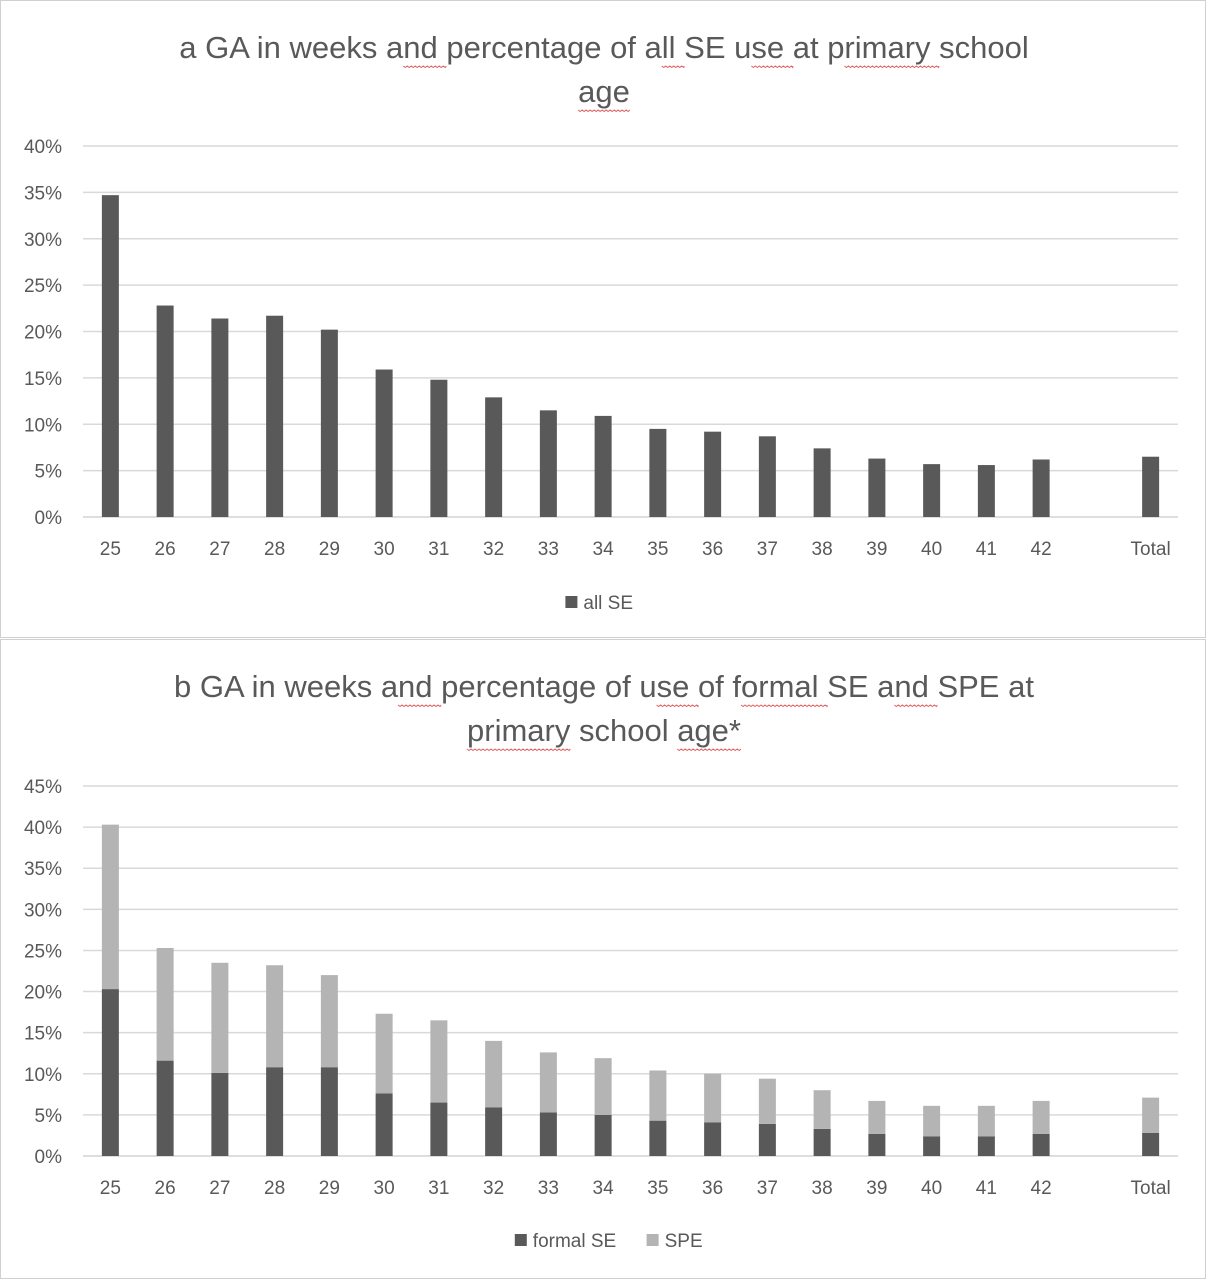 This screenshot has width=1208, height=1280. I want to click on x-tick-label: 40, so click(931, 1188).